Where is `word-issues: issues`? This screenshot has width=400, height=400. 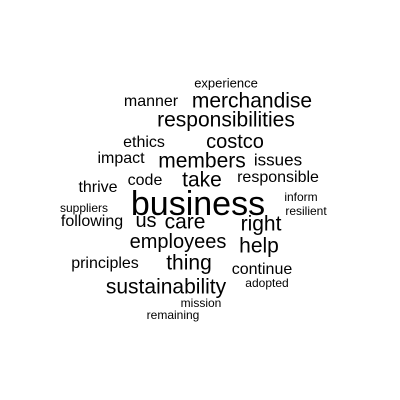
word-issues: issues is located at coordinates (278, 160).